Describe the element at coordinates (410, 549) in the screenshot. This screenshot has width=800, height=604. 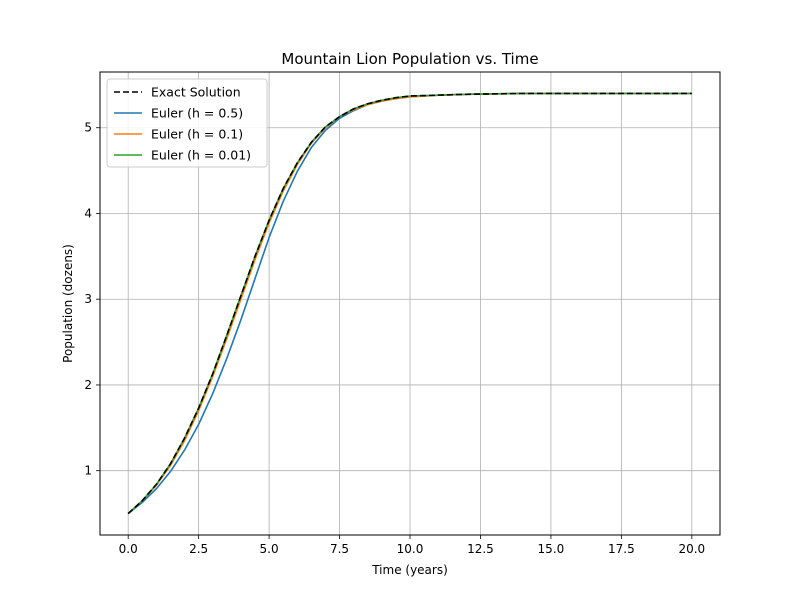
I see `x-tick-label: 10.0` at that location.